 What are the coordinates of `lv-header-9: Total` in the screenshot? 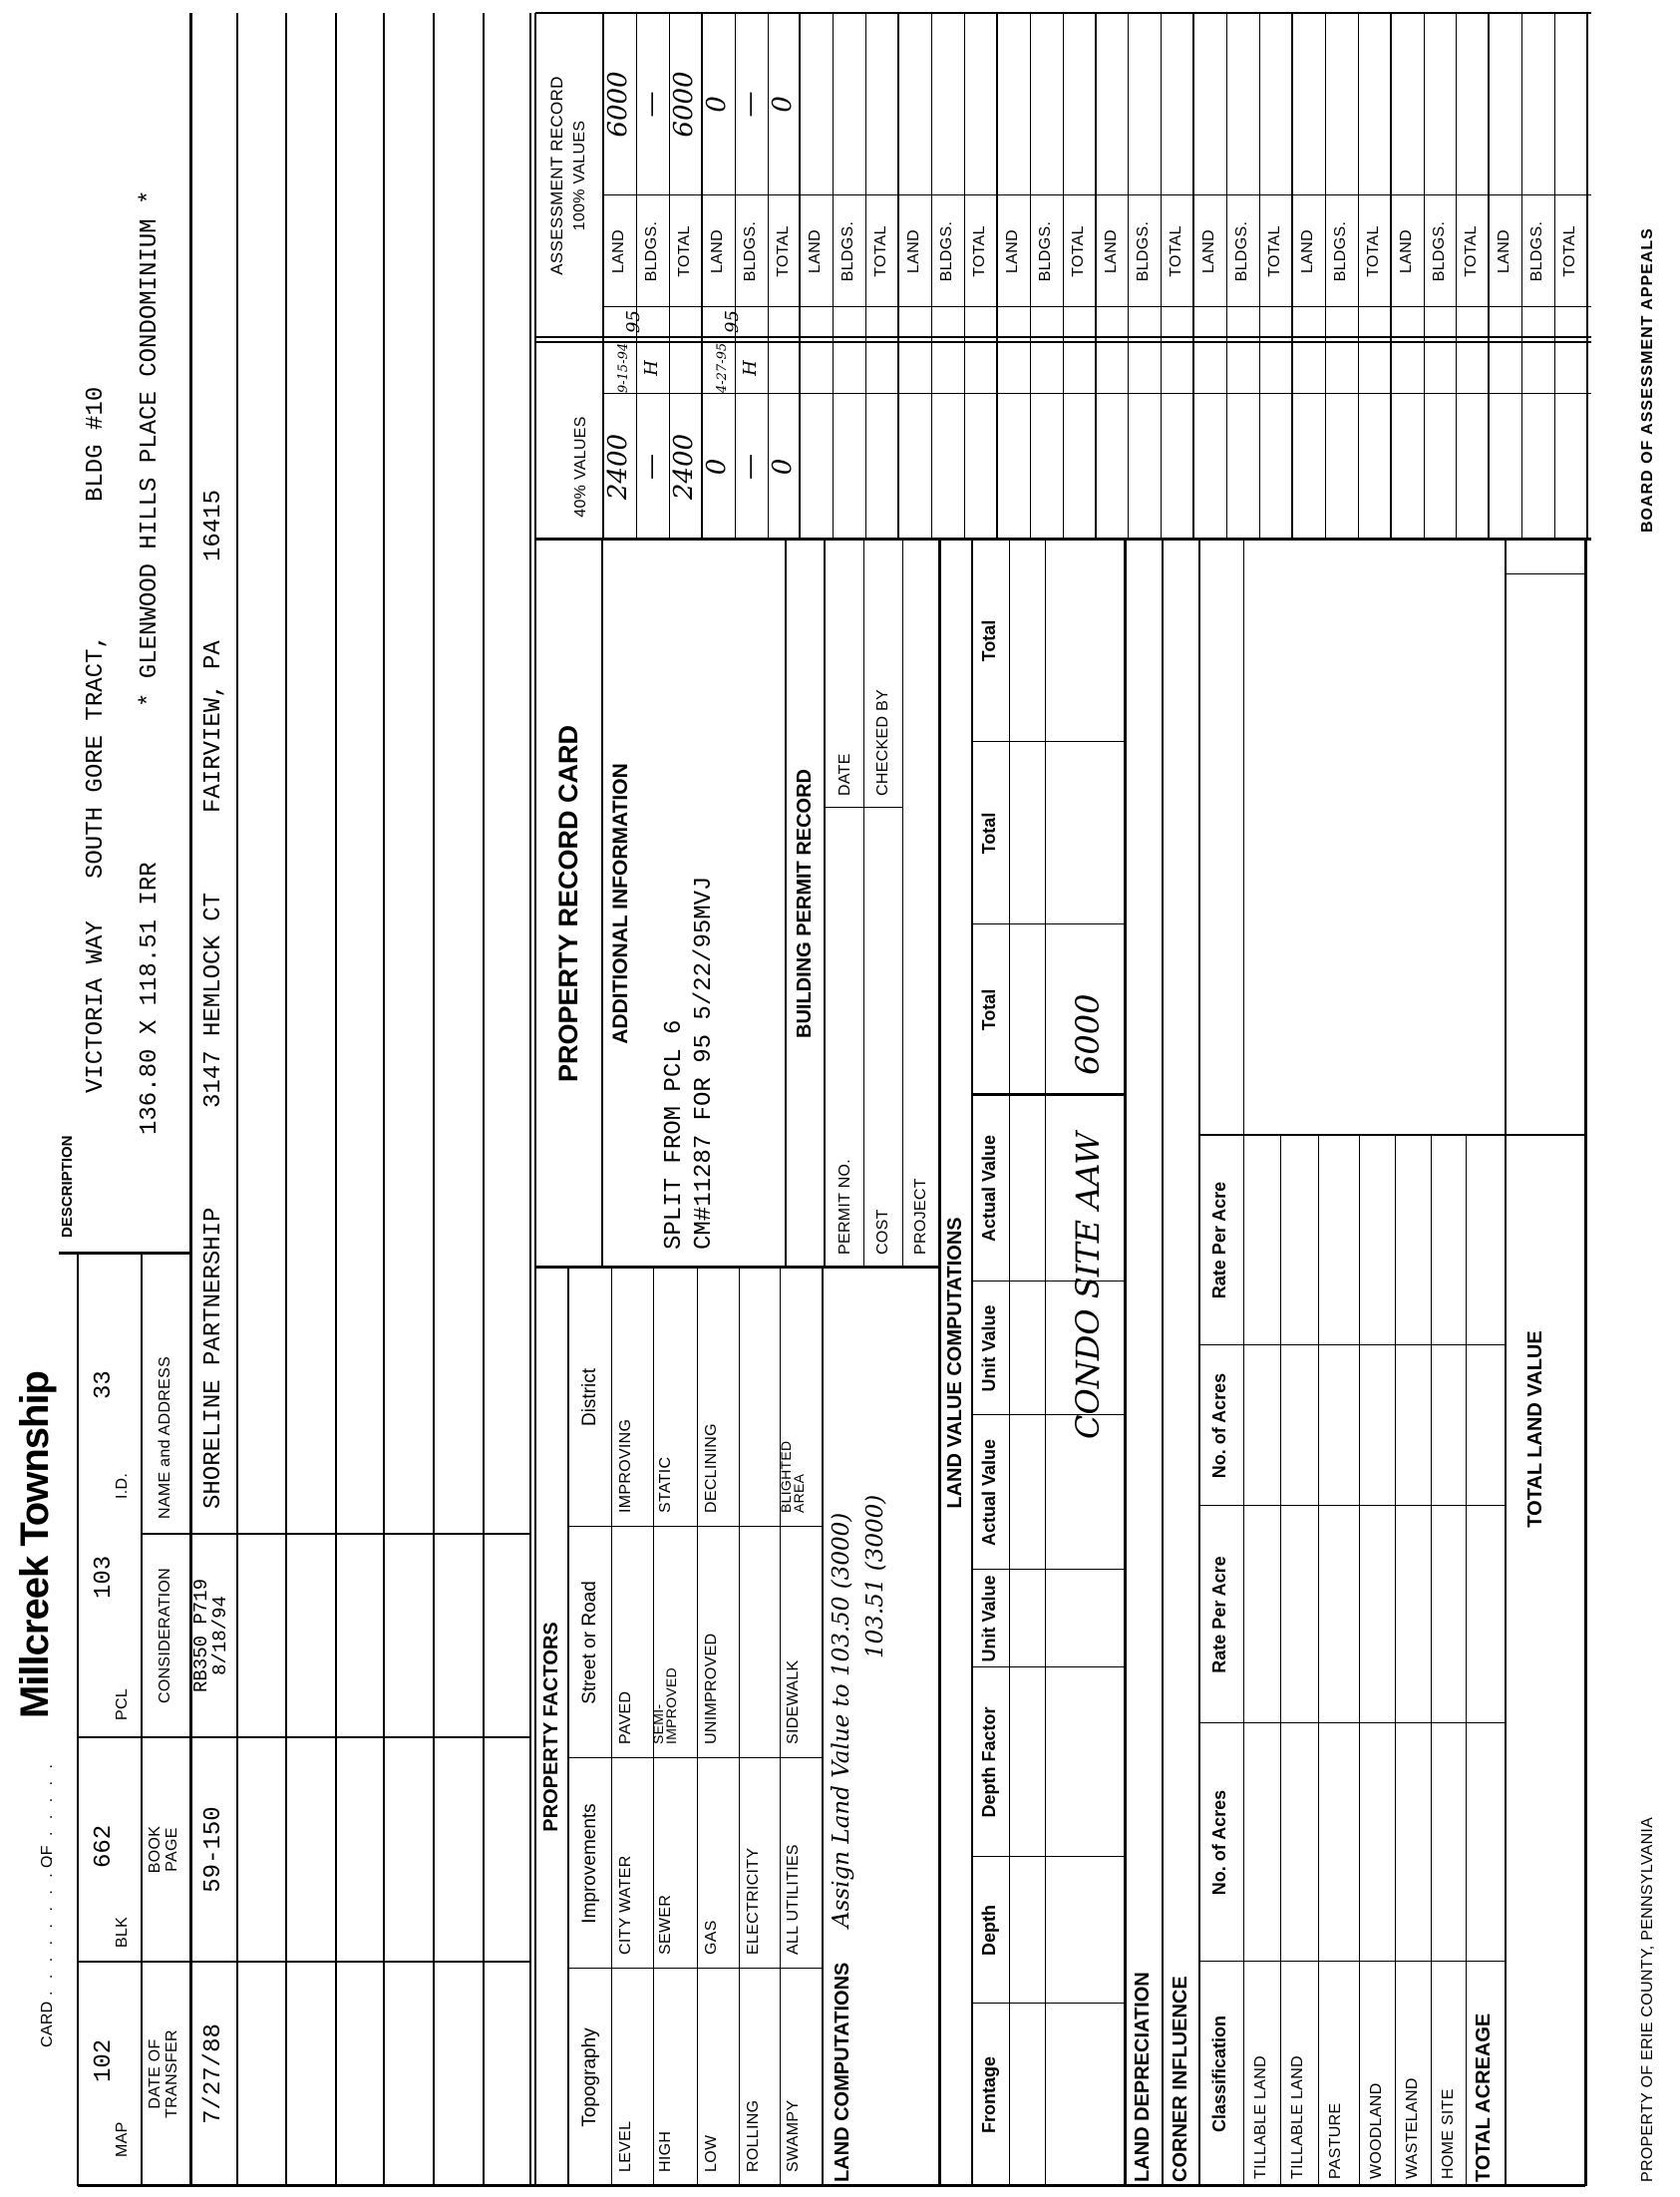 It's located at (989, 641).